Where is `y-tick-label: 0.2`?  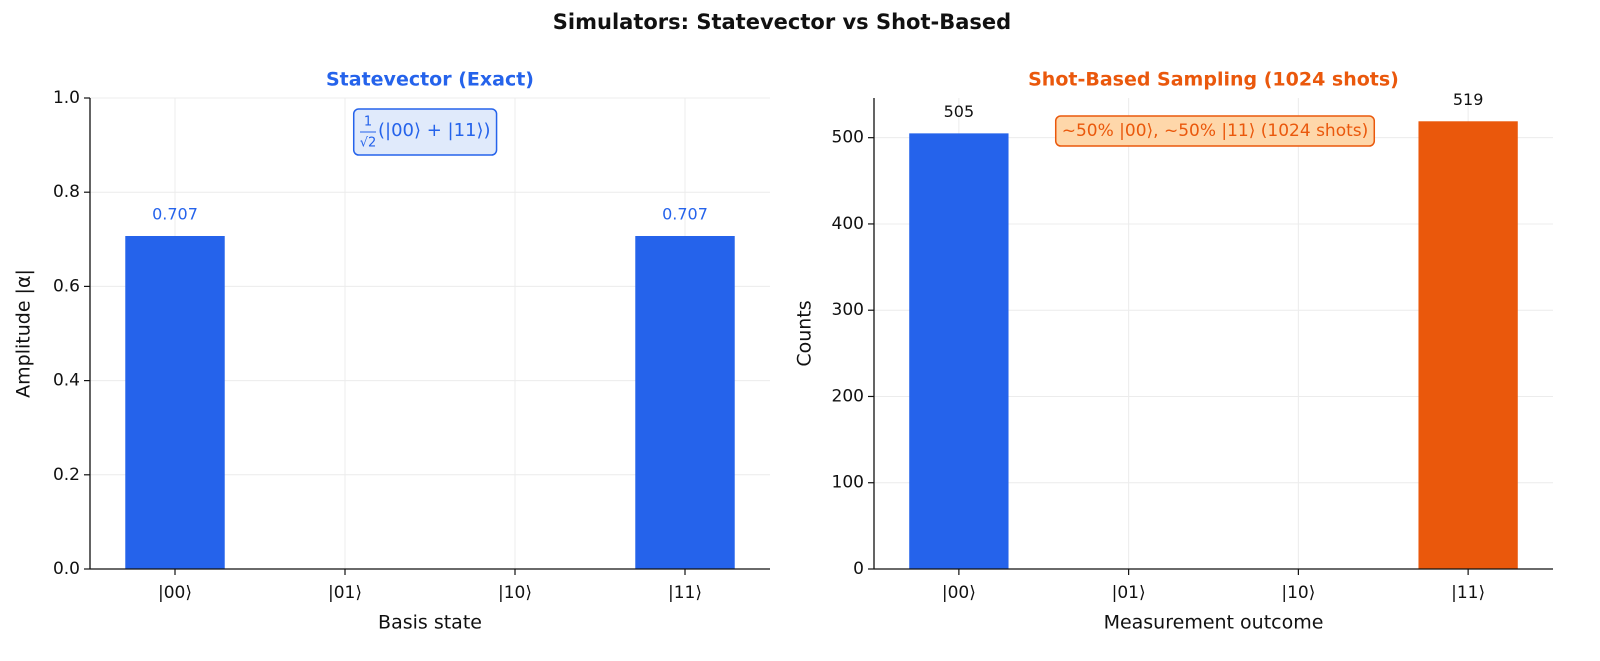
y-tick-label: 0.2 is located at coordinates (66, 475).